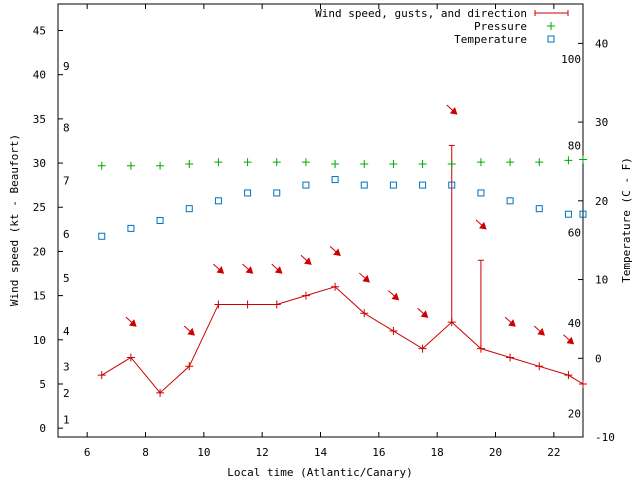 The height and width of the screenshot is (480, 640). Describe the element at coordinates (66, 331) in the screenshot. I see `beaufort-label: 4` at that location.